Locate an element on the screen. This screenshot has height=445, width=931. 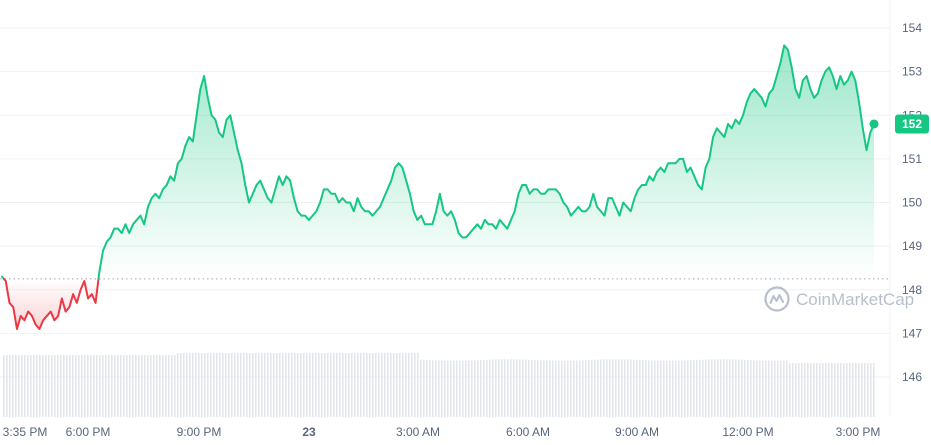
volume-bars is located at coordinates (439, 385).